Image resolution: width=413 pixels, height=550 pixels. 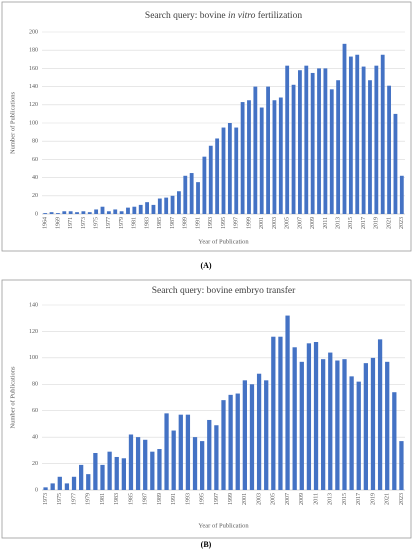 I want to click on x-tick-label: 1993, so click(x=188, y=499).